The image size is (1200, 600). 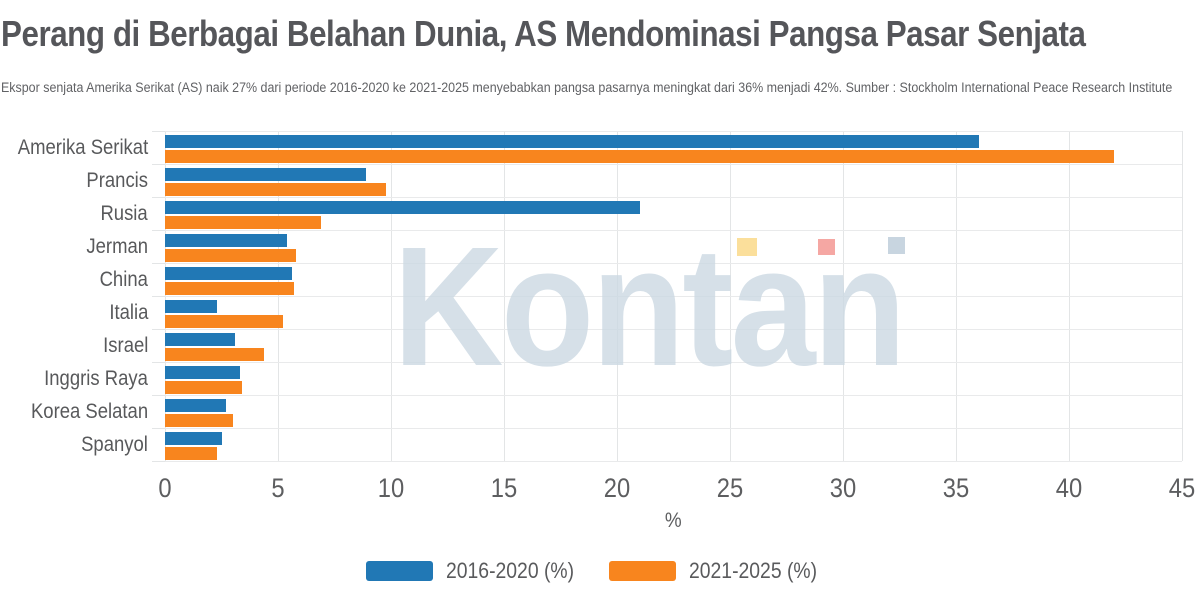 What do you see at coordinates (645, 313) in the screenshot?
I see `chart-row: Italia` at bounding box center [645, 313].